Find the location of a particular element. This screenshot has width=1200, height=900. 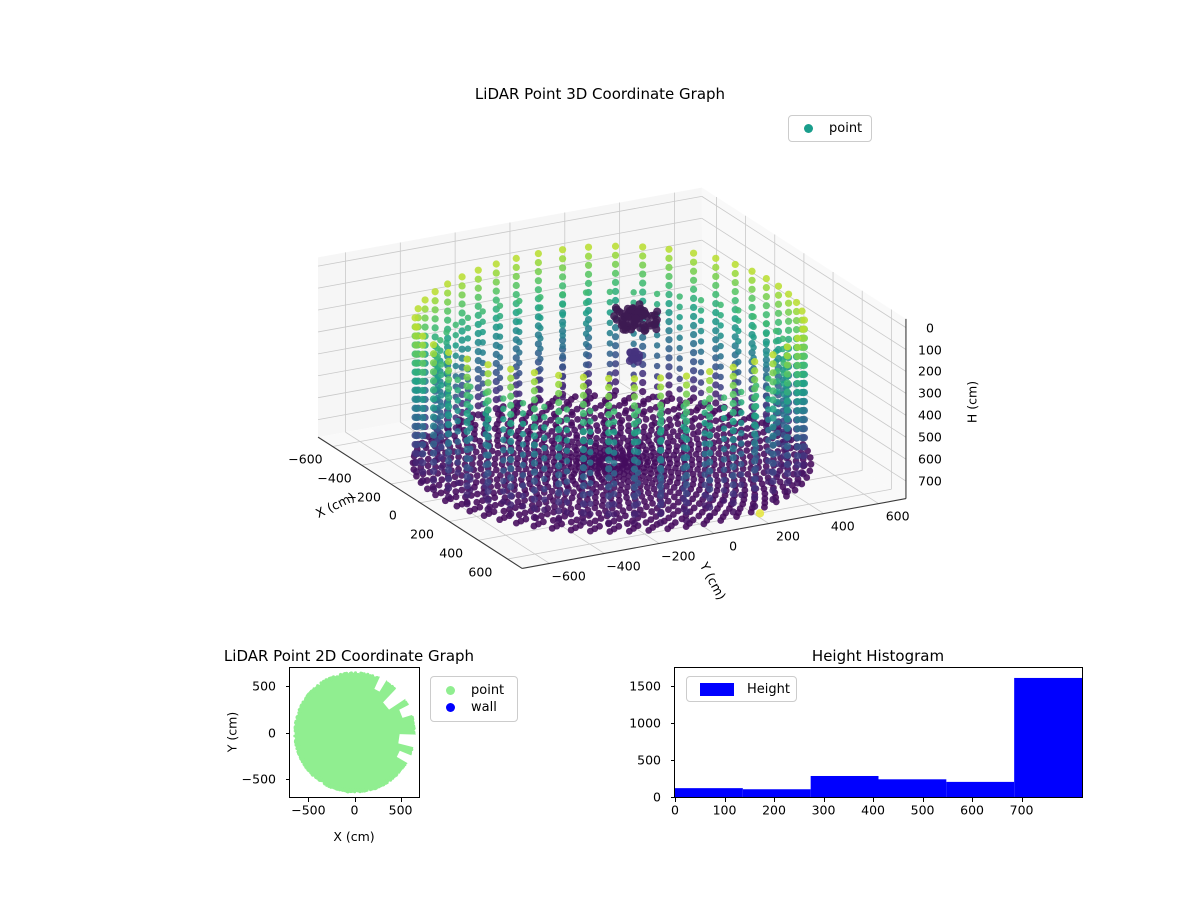

plot3d-xtick: −200 is located at coordinates (363, 496).